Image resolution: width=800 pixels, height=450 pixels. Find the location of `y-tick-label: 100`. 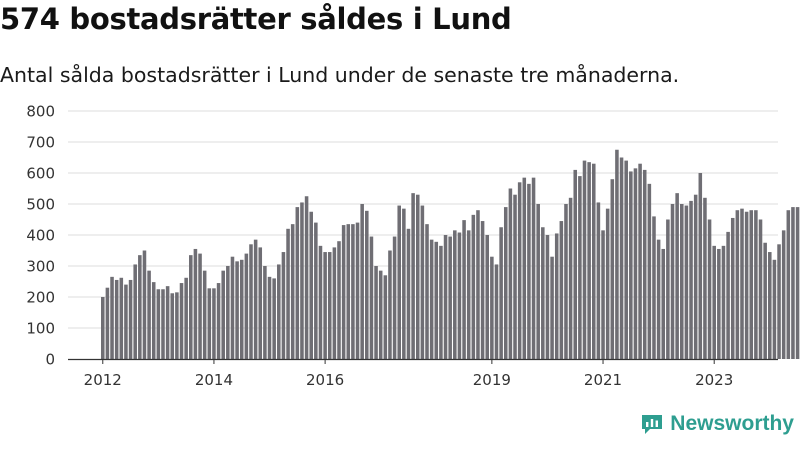

y-tick-label: 100 is located at coordinates (40, 329).